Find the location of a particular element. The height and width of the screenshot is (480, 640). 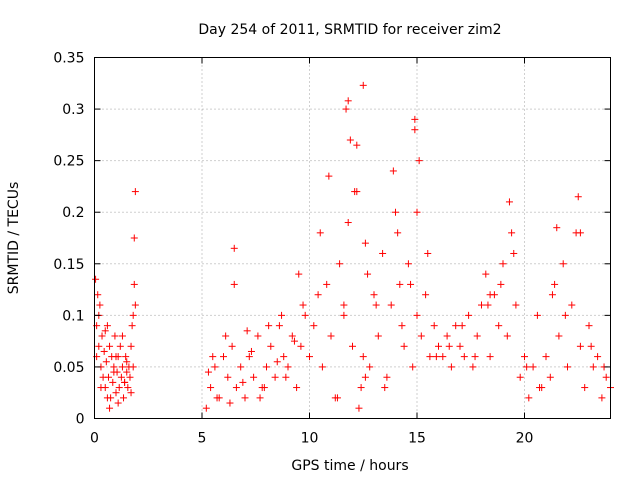

y-axis-label: SRMTID / TECUs is located at coordinates (14, 238).